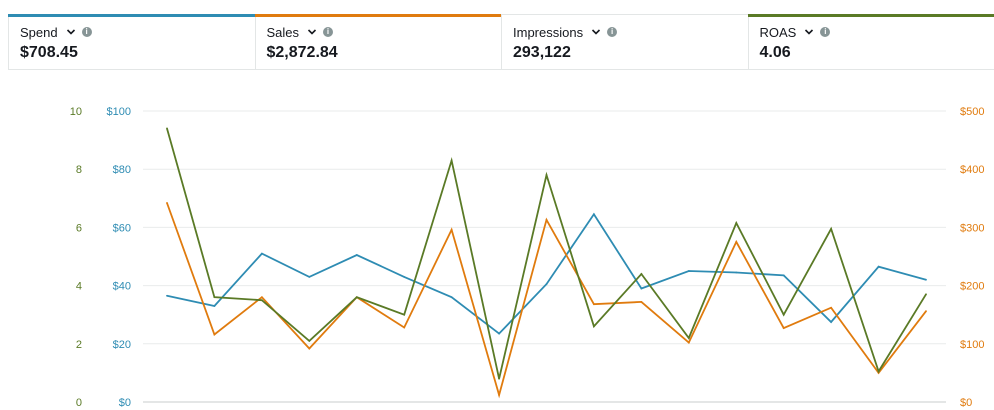  Describe the element at coordinates (966, 403) in the screenshot. I see `sales-tick-label: $0` at that location.